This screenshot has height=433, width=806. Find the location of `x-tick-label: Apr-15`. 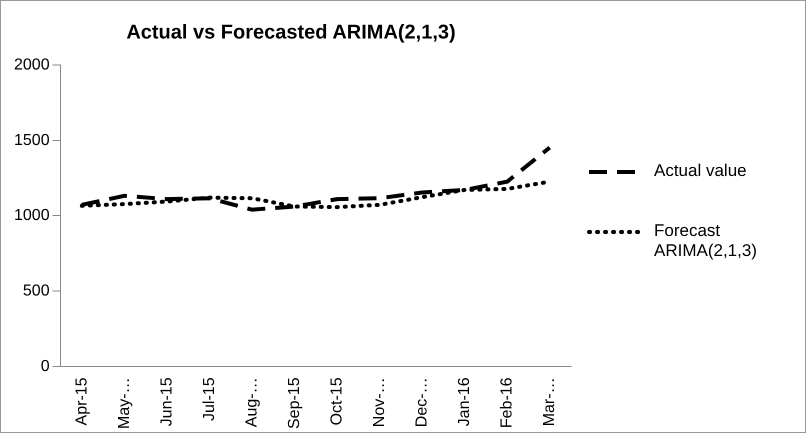

x-tick-label: Apr-15 is located at coordinates (81, 401).